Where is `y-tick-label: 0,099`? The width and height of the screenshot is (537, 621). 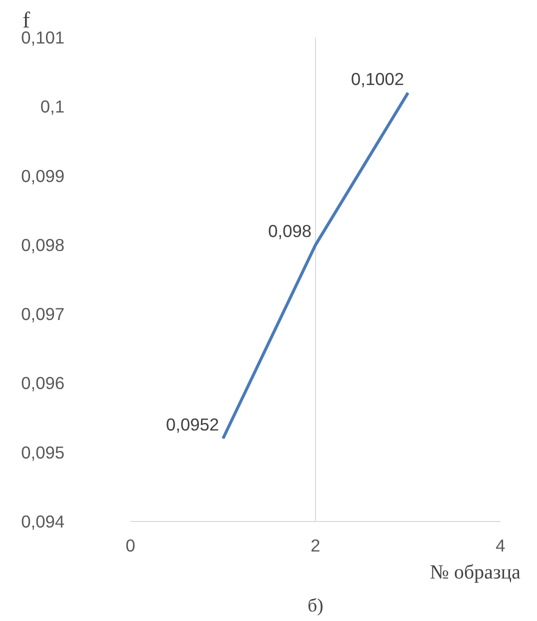
y-tick-label: 0,099 is located at coordinates (43, 176).